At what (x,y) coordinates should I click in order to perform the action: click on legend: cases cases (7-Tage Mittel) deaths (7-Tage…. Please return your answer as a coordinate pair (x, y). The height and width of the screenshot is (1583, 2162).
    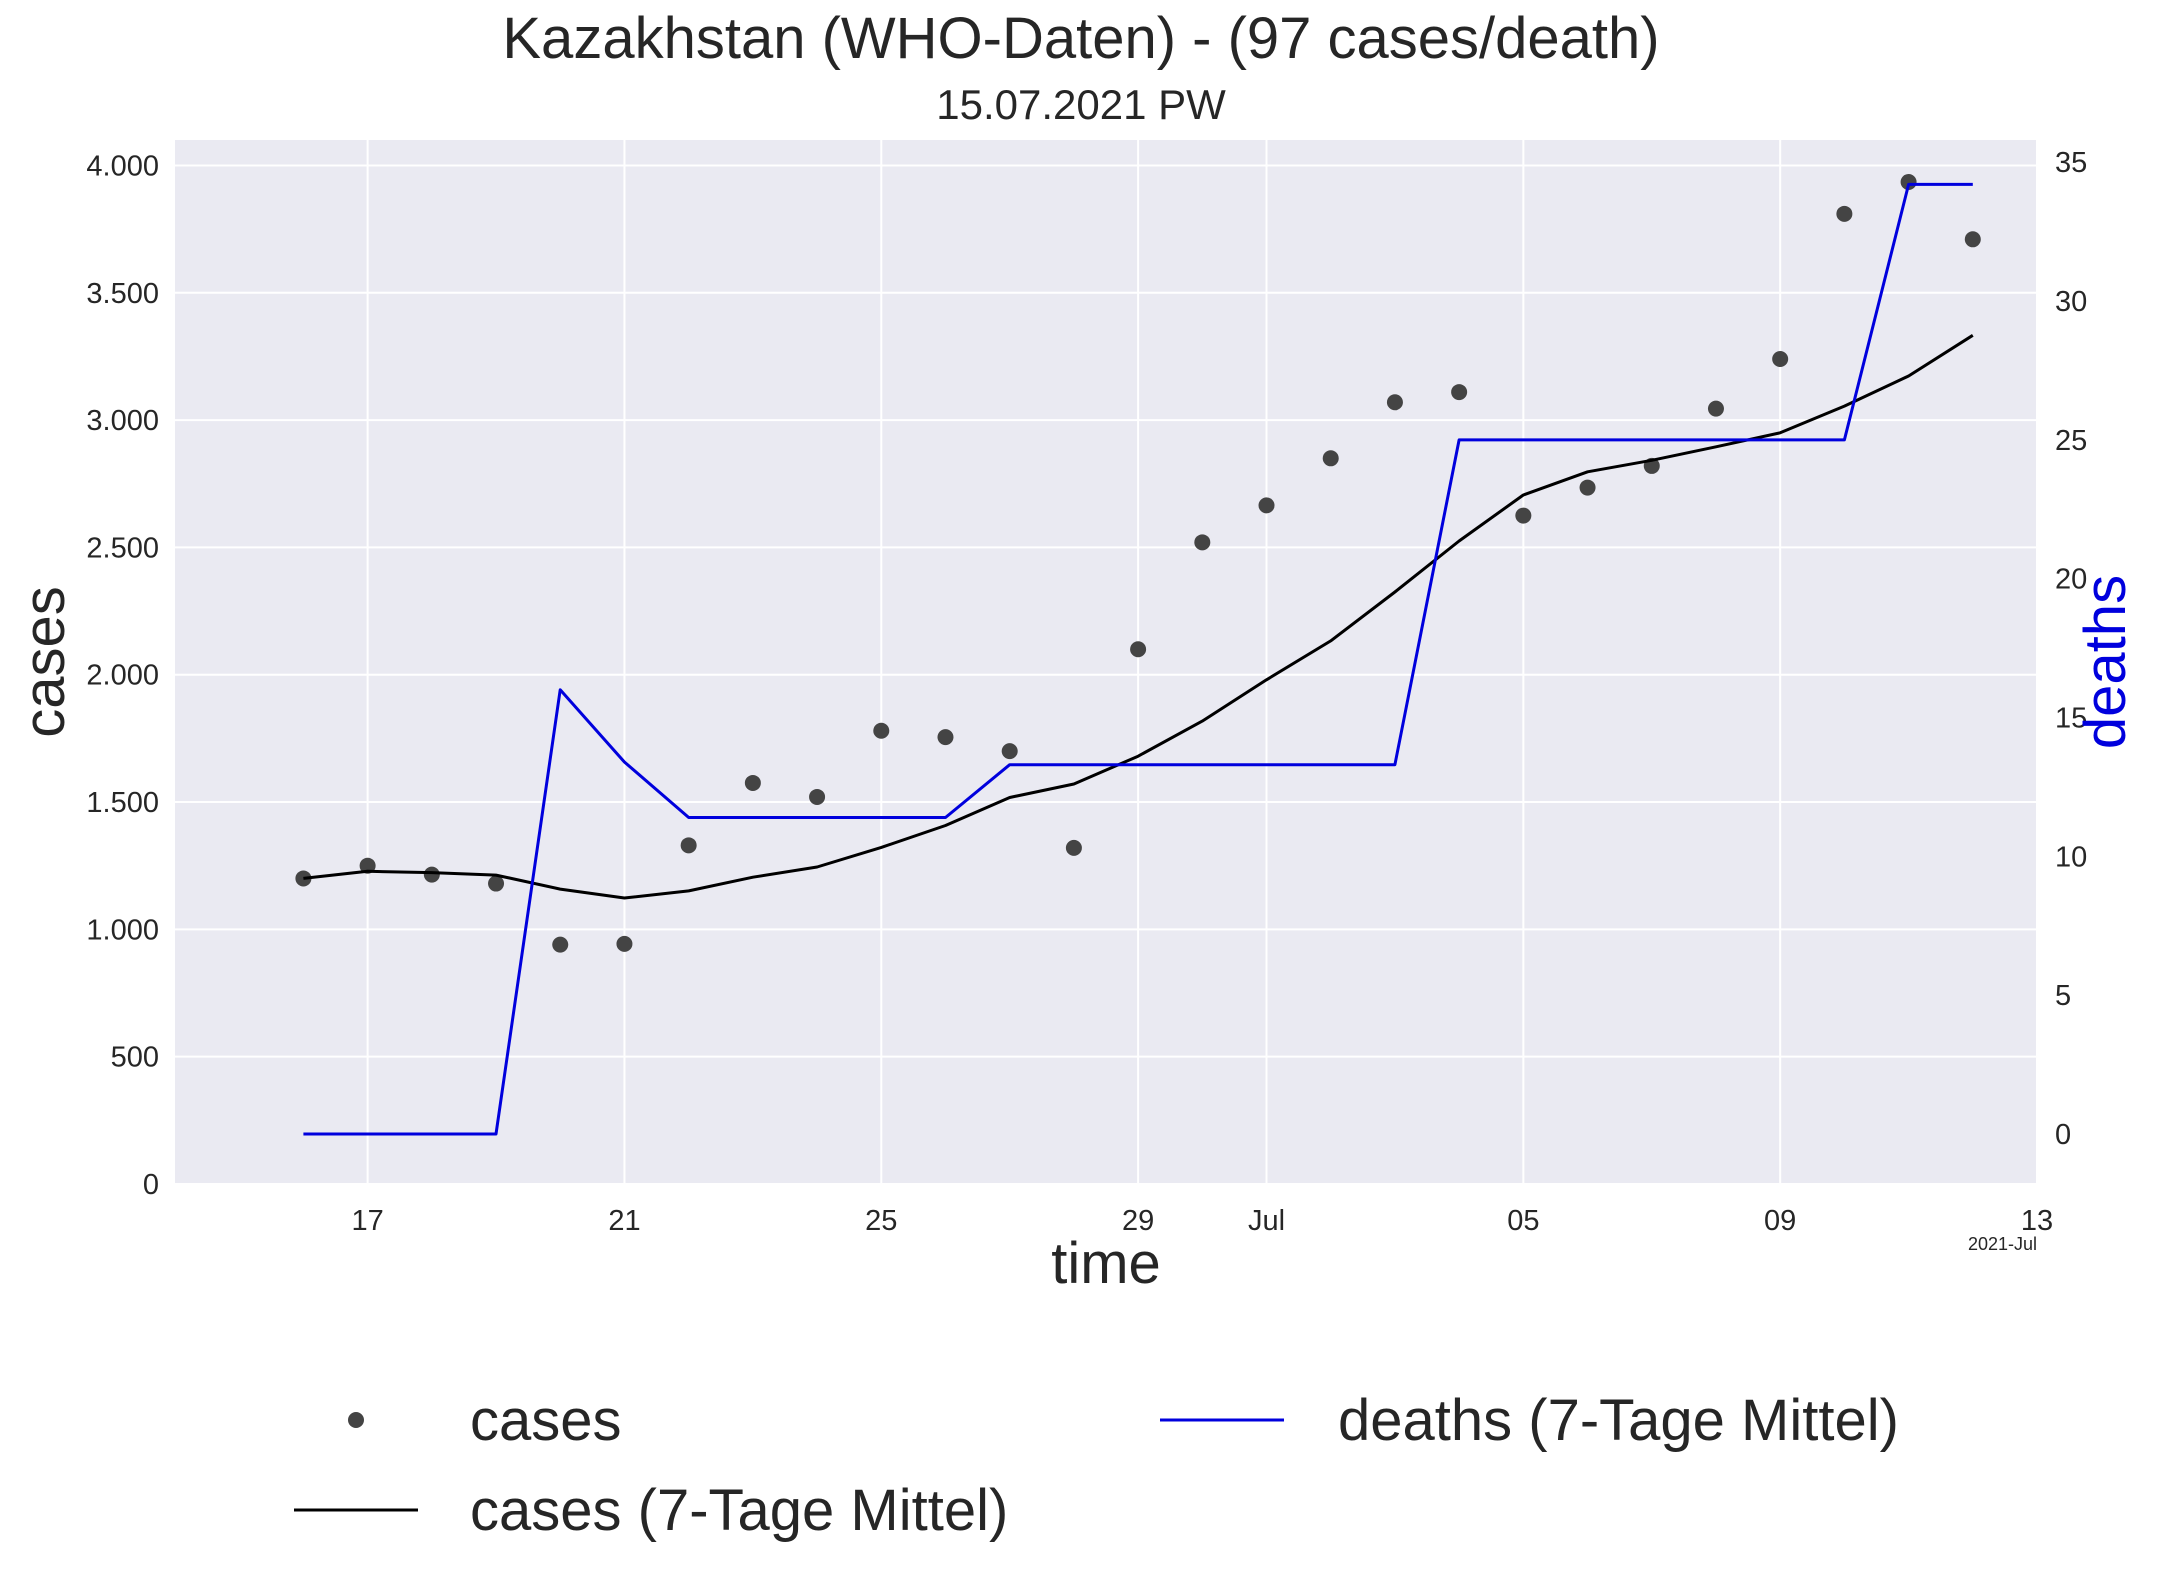
    Looking at the image, I should click on (1096, 1465).